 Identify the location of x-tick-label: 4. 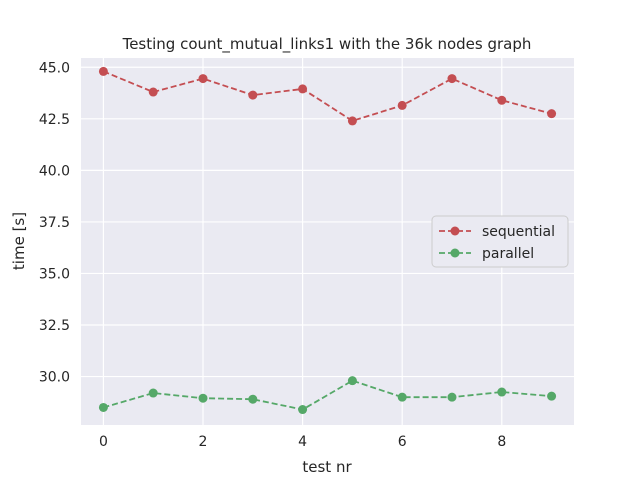
(302, 442).